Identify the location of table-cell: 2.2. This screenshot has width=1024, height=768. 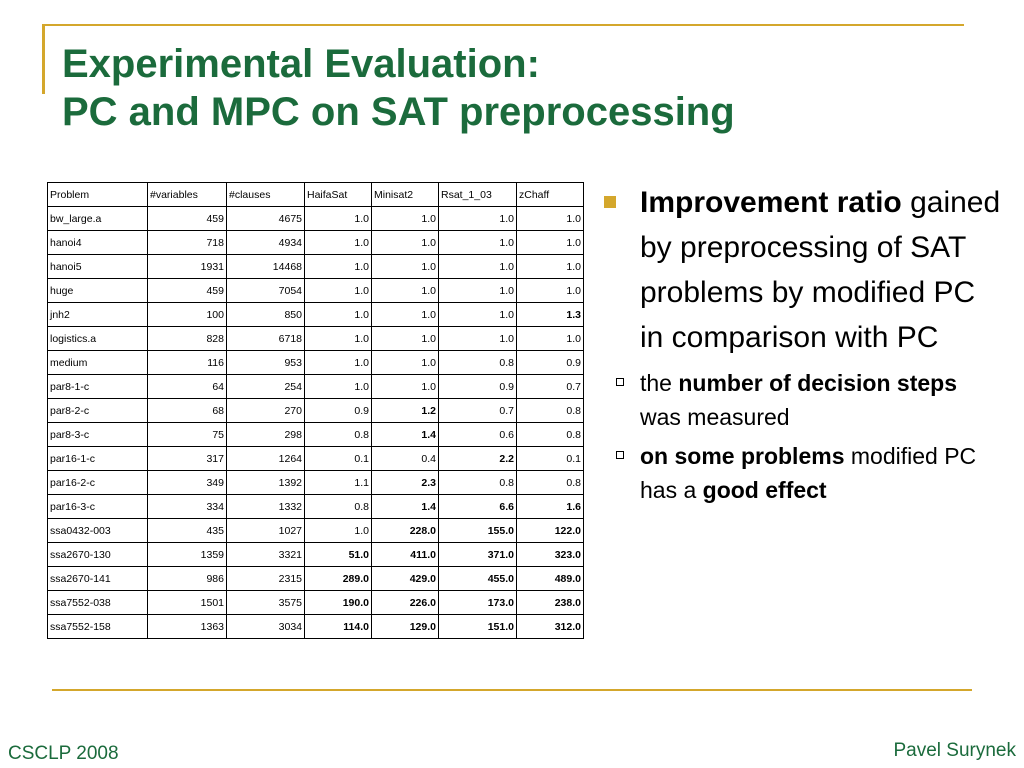
(477, 458).